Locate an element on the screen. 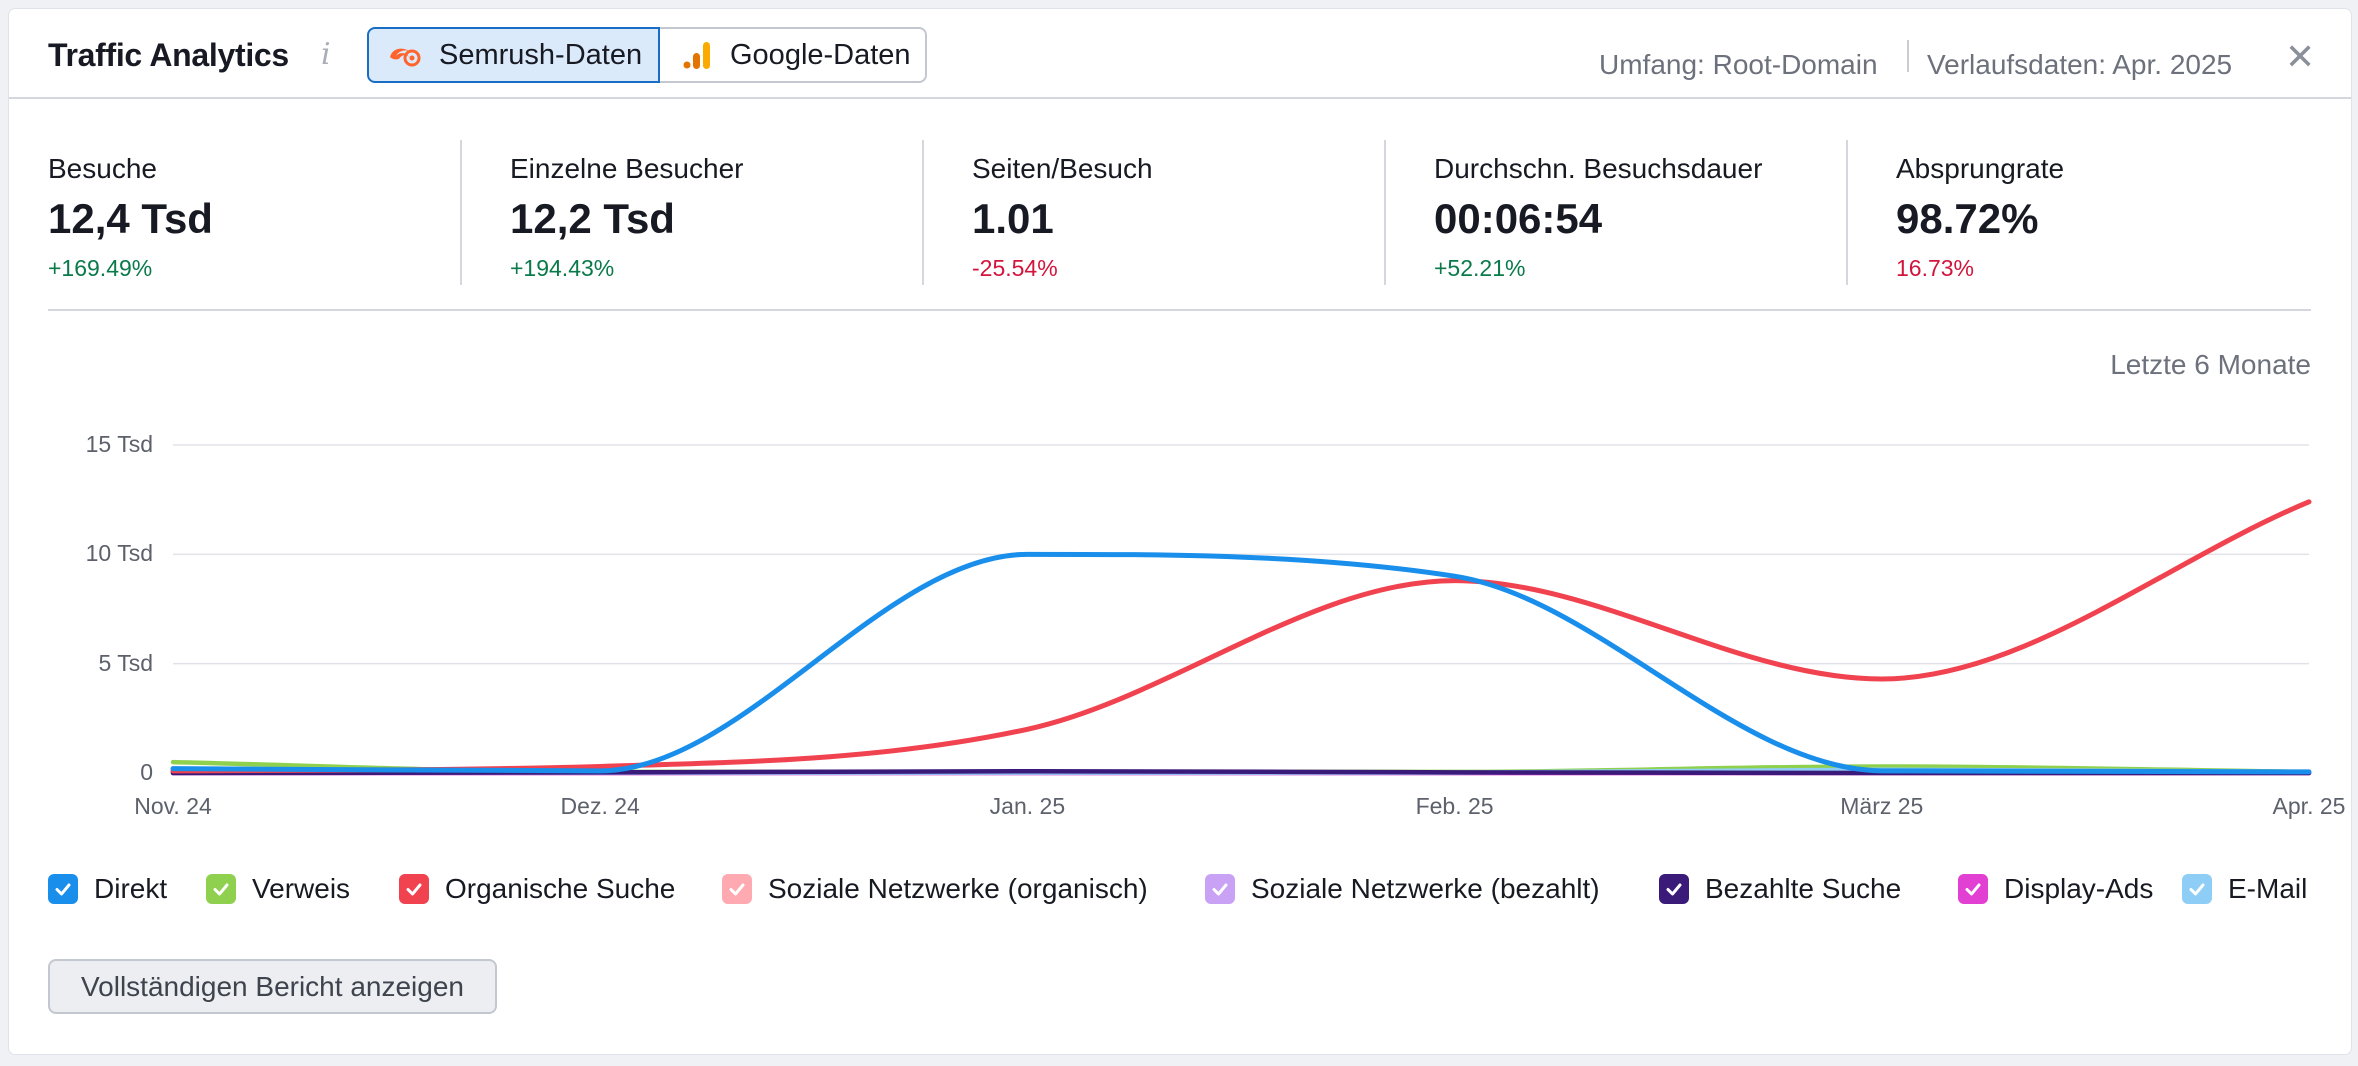  series-line-verweis is located at coordinates (1241, 767).